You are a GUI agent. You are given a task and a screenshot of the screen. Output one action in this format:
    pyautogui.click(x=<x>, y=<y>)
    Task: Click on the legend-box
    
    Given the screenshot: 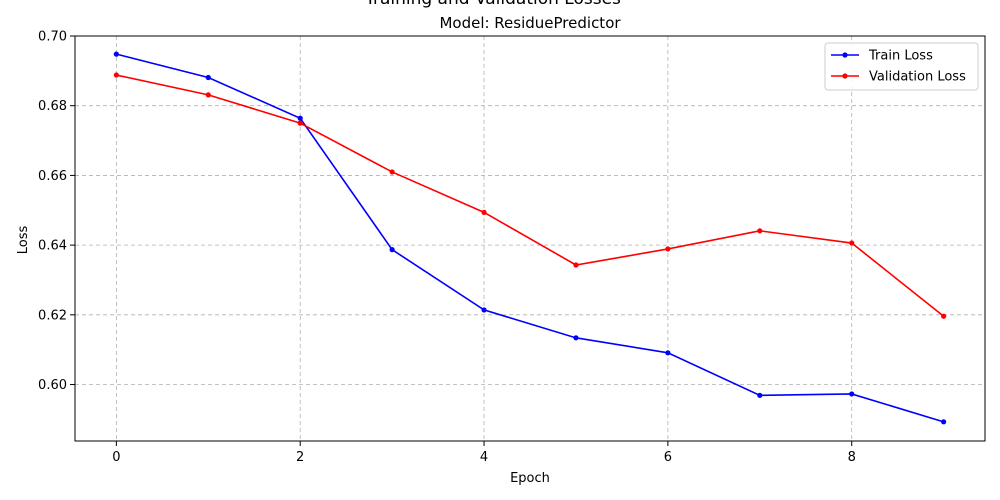 What is the action you would take?
    pyautogui.click(x=901, y=66)
    